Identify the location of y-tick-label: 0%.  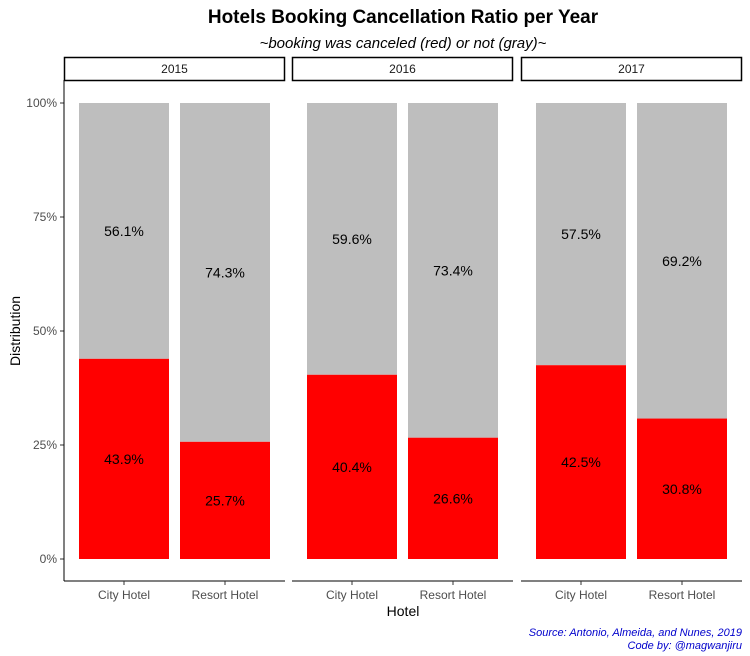
(49, 559).